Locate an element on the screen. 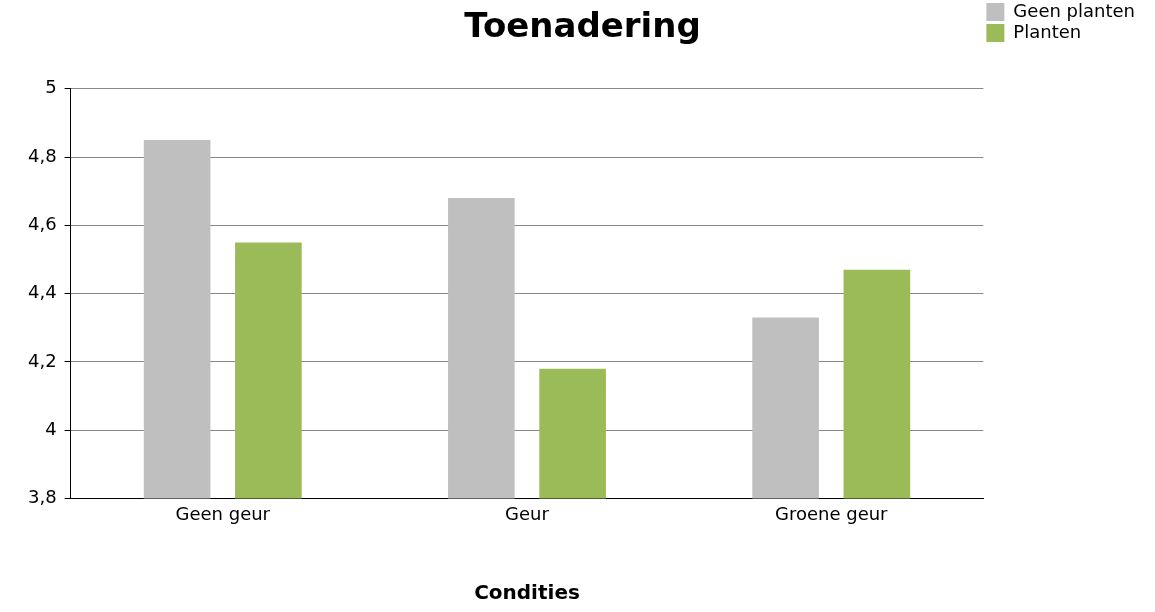 This screenshot has width=1155, height=612. x-tick-label: Geen geur is located at coordinates (223, 513).